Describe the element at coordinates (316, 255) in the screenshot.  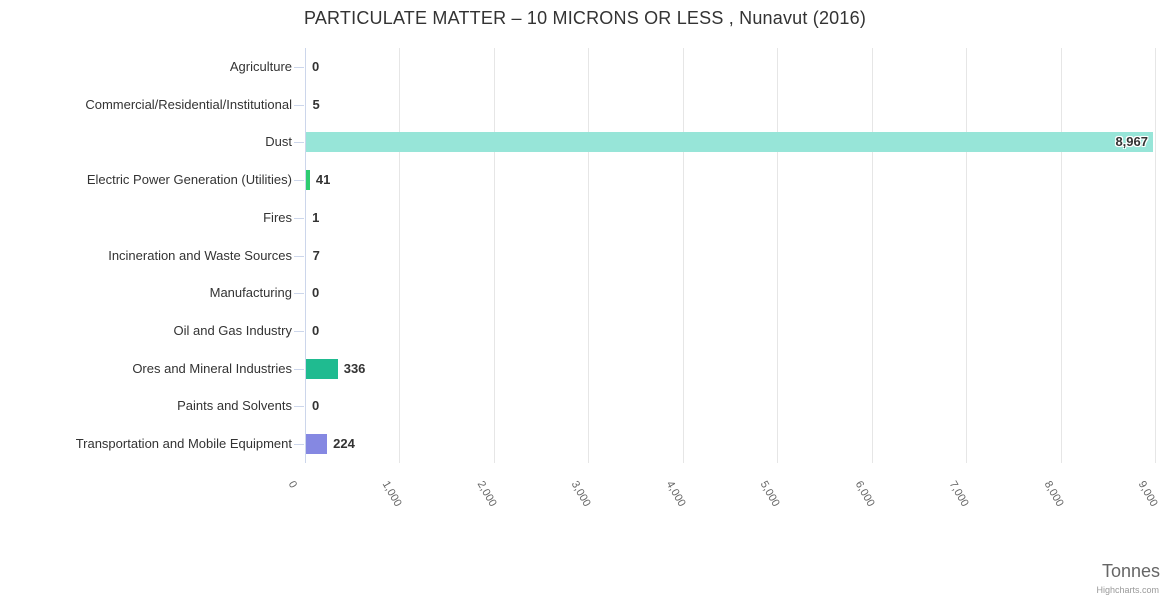
I see `bar-value-label: 7` at that location.